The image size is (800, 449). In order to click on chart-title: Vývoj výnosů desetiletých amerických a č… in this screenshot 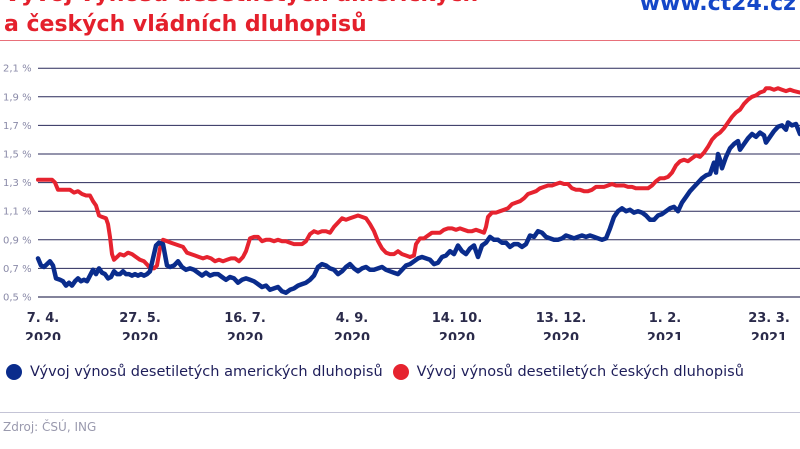, I will do `click(241, 20)`.